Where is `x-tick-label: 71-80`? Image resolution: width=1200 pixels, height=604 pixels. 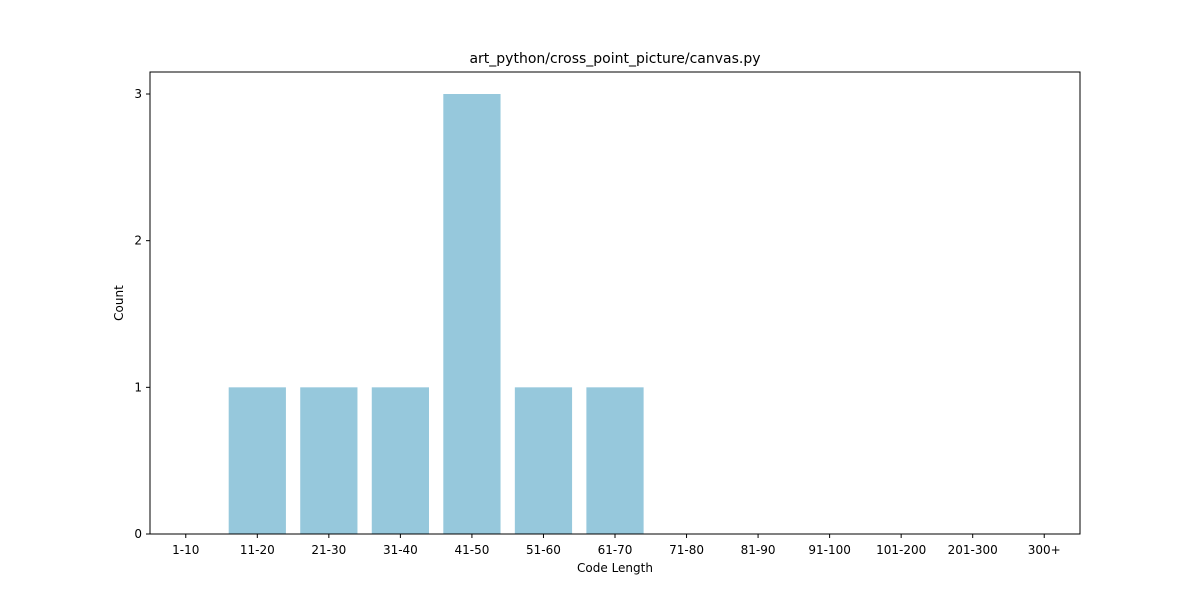
x-tick-label: 71-80 is located at coordinates (686, 550).